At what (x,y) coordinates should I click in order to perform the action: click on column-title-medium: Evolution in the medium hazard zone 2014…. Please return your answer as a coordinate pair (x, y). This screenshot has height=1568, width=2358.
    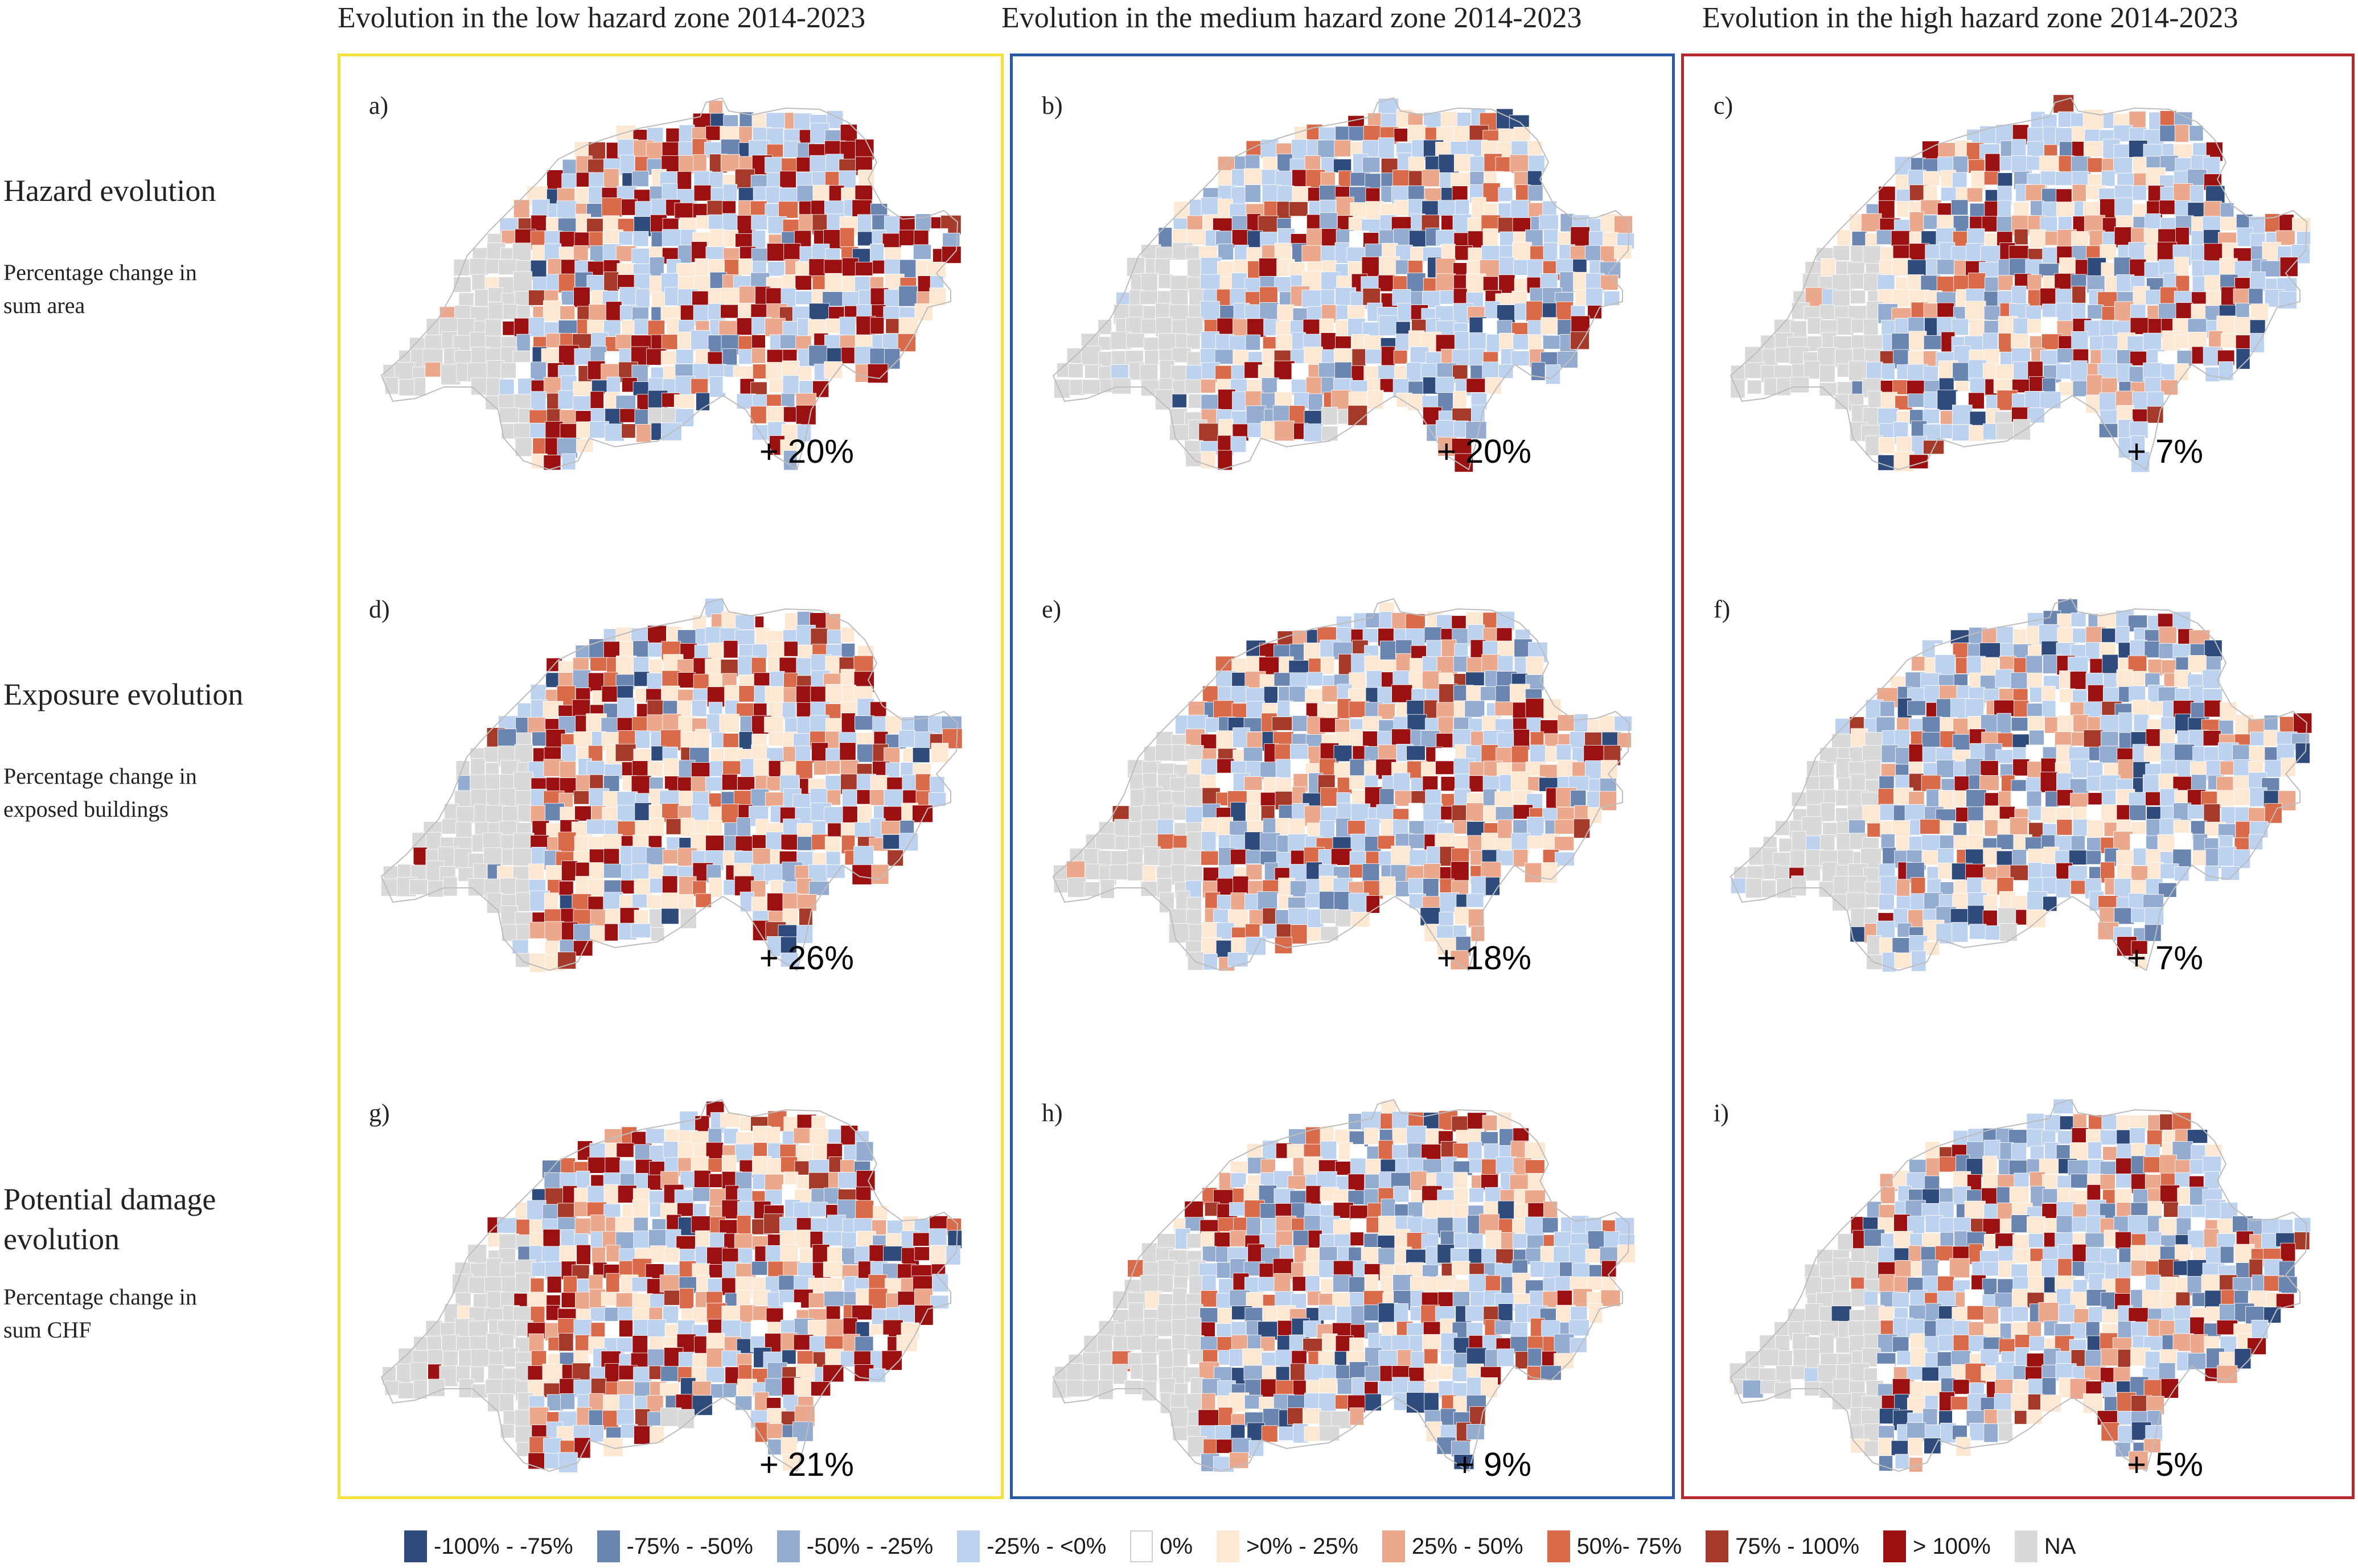
    Looking at the image, I should click on (1292, 18).